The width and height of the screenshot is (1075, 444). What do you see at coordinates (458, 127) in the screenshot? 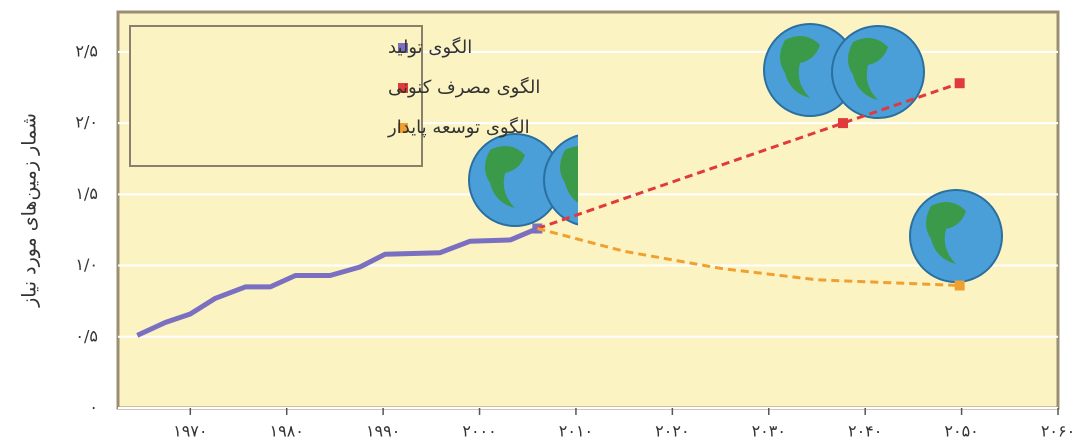
I see `legend-label: الگوی توسعه پایدار` at bounding box center [458, 127].